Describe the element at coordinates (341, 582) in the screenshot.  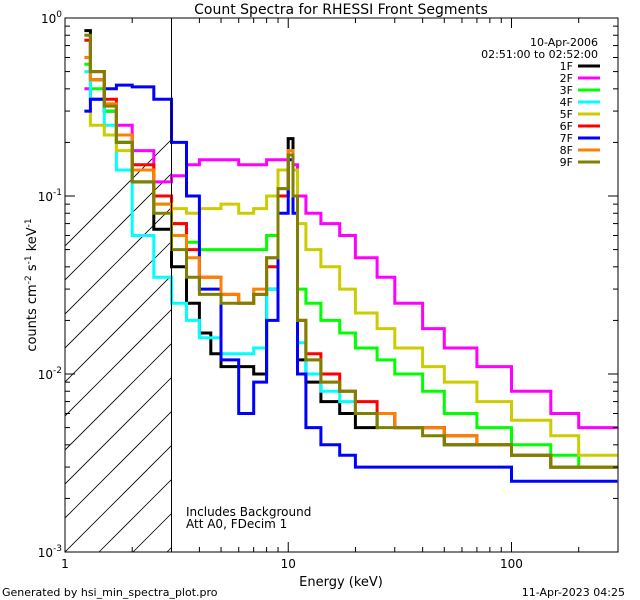
I see `x-axis-label: Energy (keV)` at that location.